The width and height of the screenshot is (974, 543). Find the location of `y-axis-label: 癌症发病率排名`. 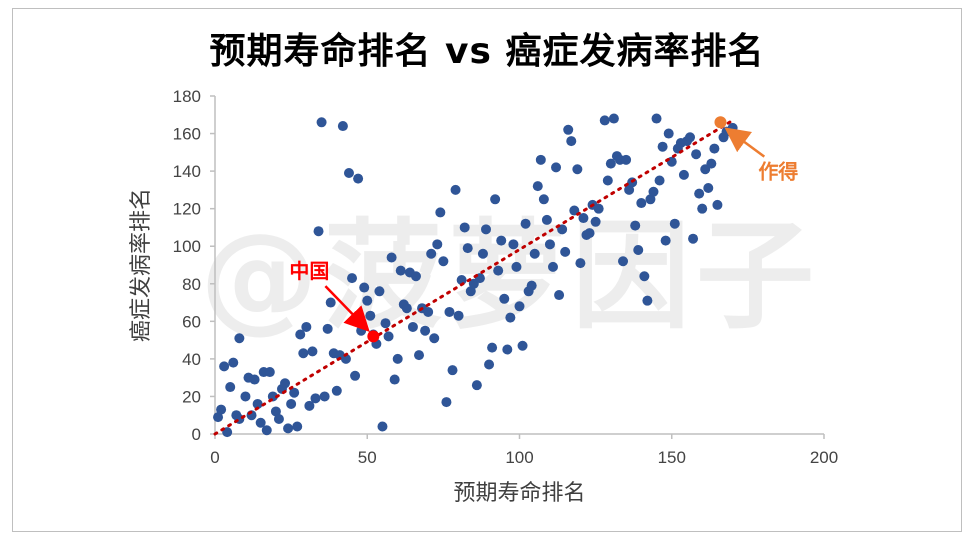

y-axis-label: 癌症发病率排名 is located at coordinates (141, 265).